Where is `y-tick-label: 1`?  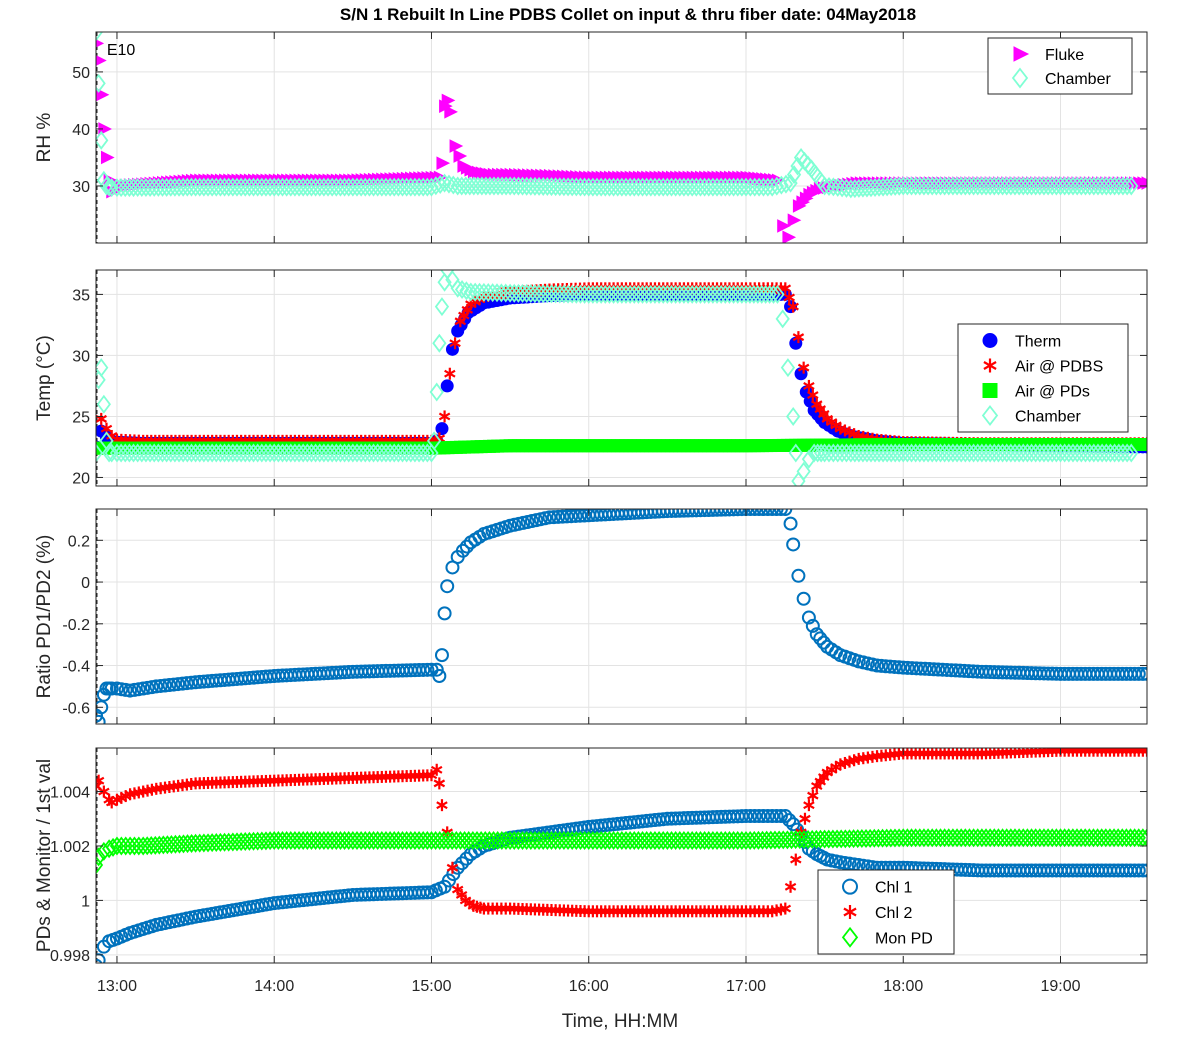 y-tick-label: 1 is located at coordinates (85, 901).